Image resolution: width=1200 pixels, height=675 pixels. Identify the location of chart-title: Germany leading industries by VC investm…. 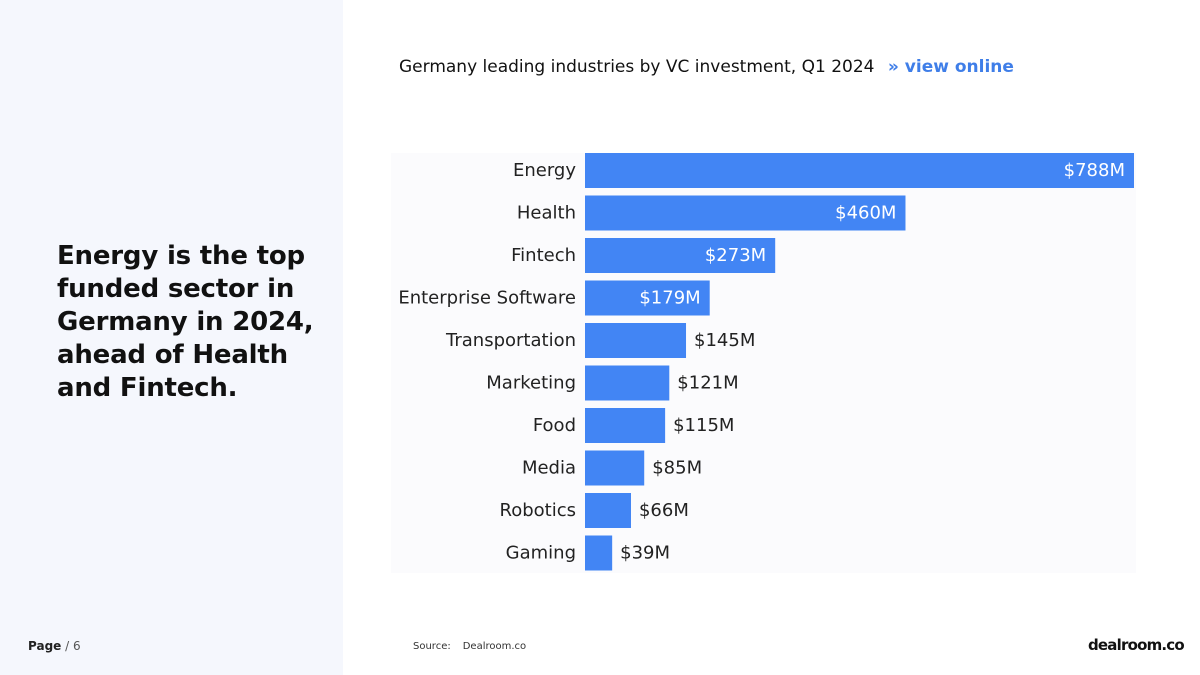
(706, 67).